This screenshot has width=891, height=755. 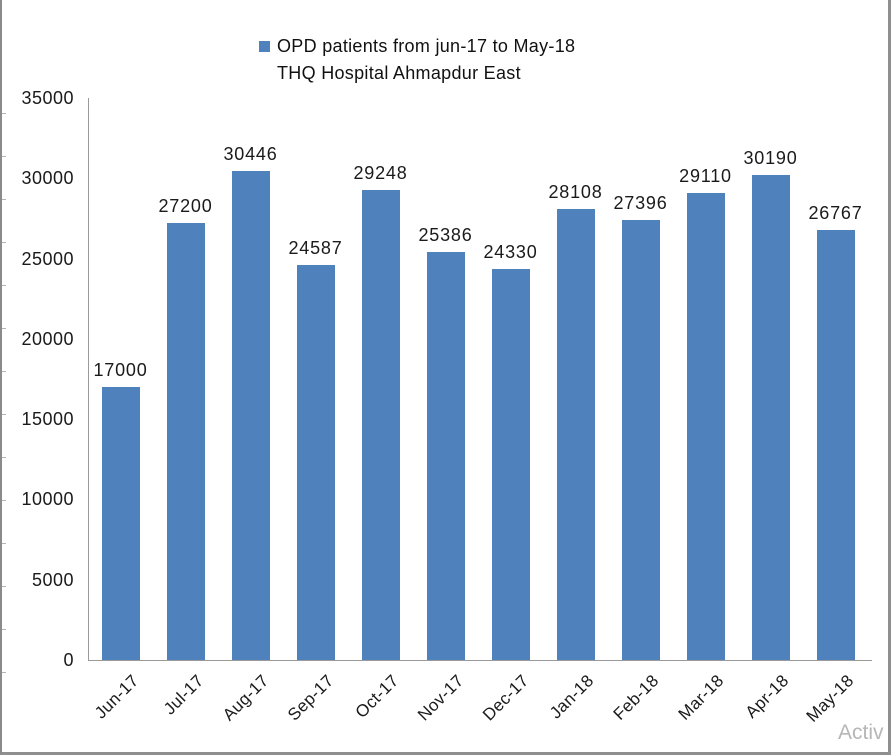 I want to click on sheet-row-ticks, so click(x=4, y=394).